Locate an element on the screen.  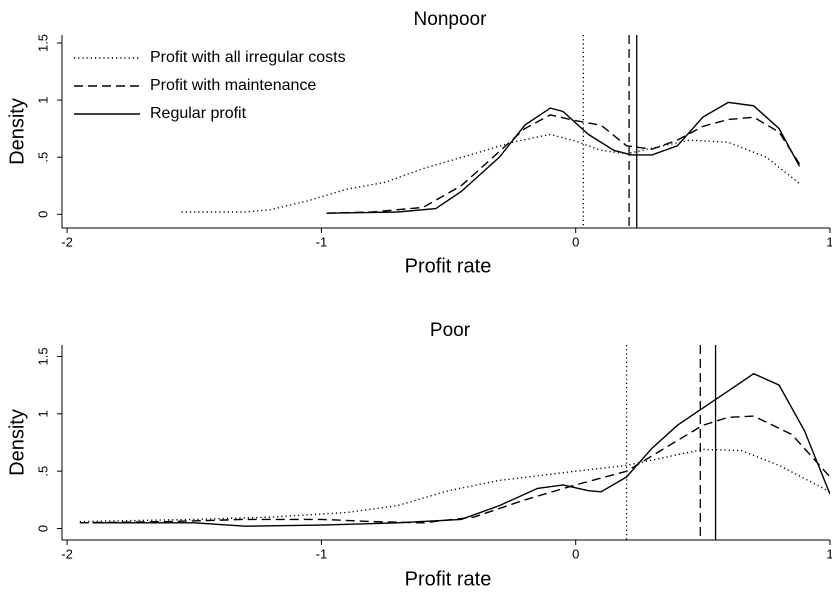
legend-label: Regular profit is located at coordinates (198, 113).